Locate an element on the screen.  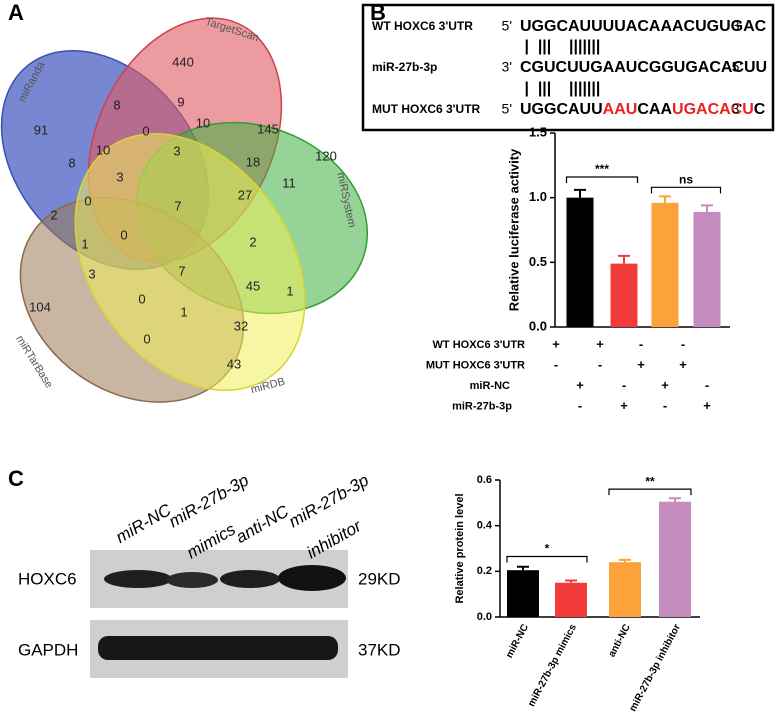
base-pairs: | ||| ||||||| is located at coordinates (560, 88).